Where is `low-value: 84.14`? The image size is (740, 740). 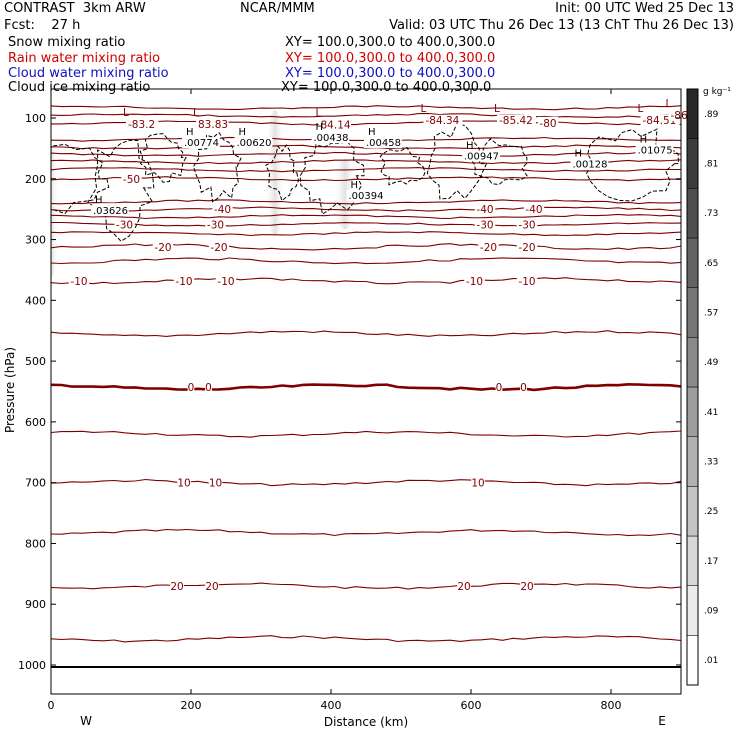
low-value: 84.14 is located at coordinates (336, 126).